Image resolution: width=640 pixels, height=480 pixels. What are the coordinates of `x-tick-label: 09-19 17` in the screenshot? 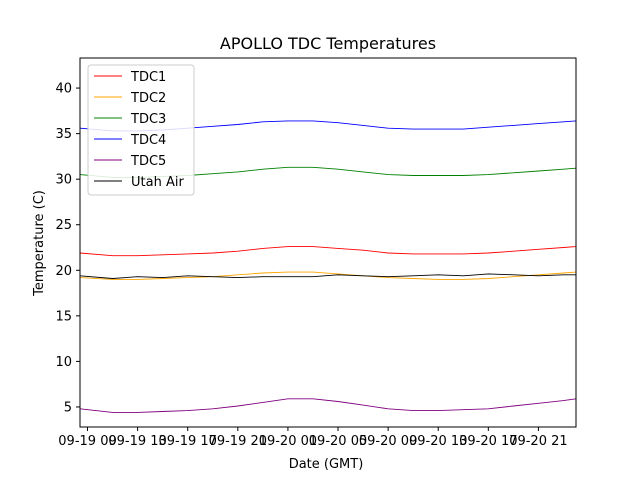 It's located at (187, 441).